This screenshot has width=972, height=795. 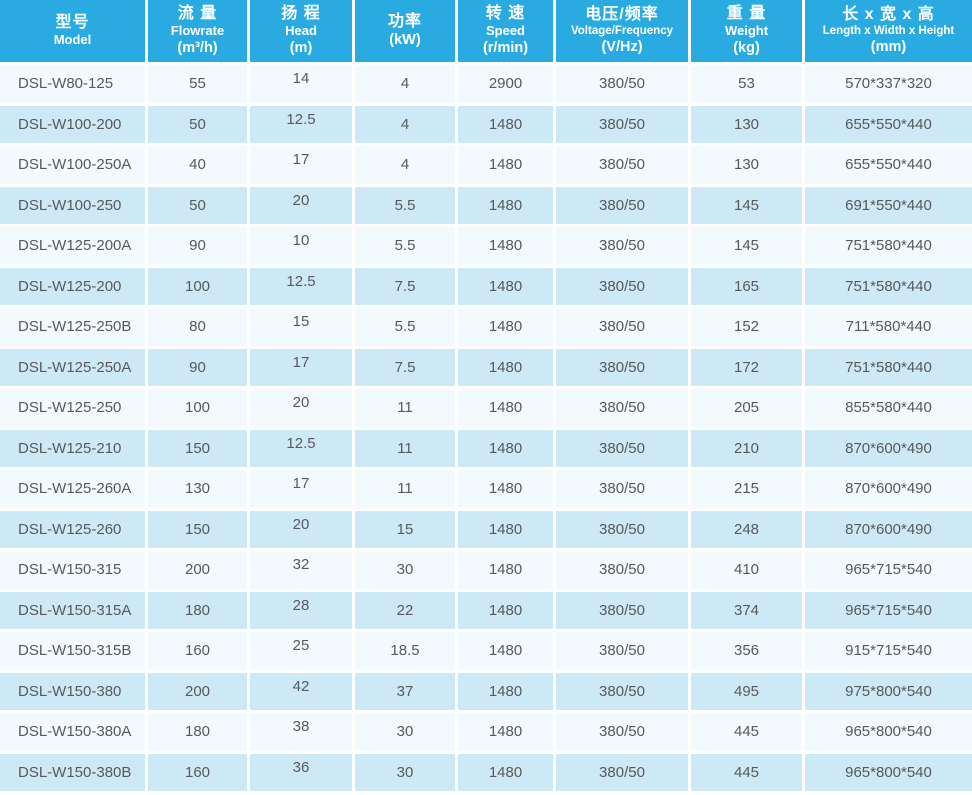 What do you see at coordinates (301, 362) in the screenshot?
I see `head-value: 17` at bounding box center [301, 362].